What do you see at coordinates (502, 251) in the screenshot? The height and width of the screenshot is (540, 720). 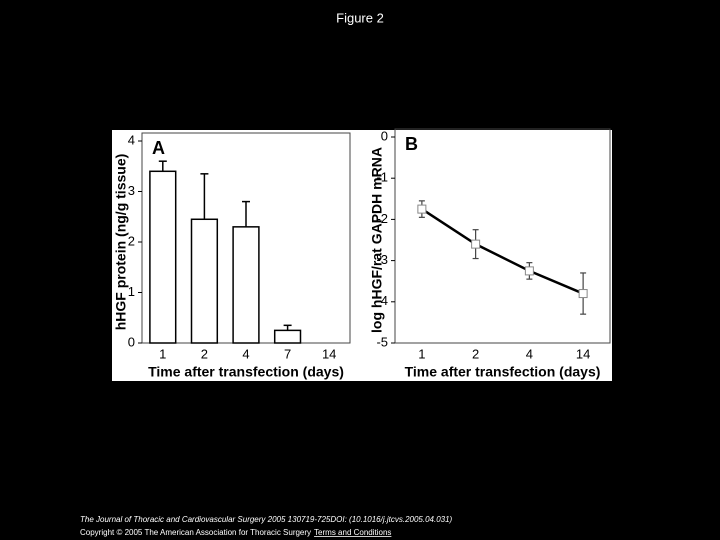 I see `line` at bounding box center [502, 251].